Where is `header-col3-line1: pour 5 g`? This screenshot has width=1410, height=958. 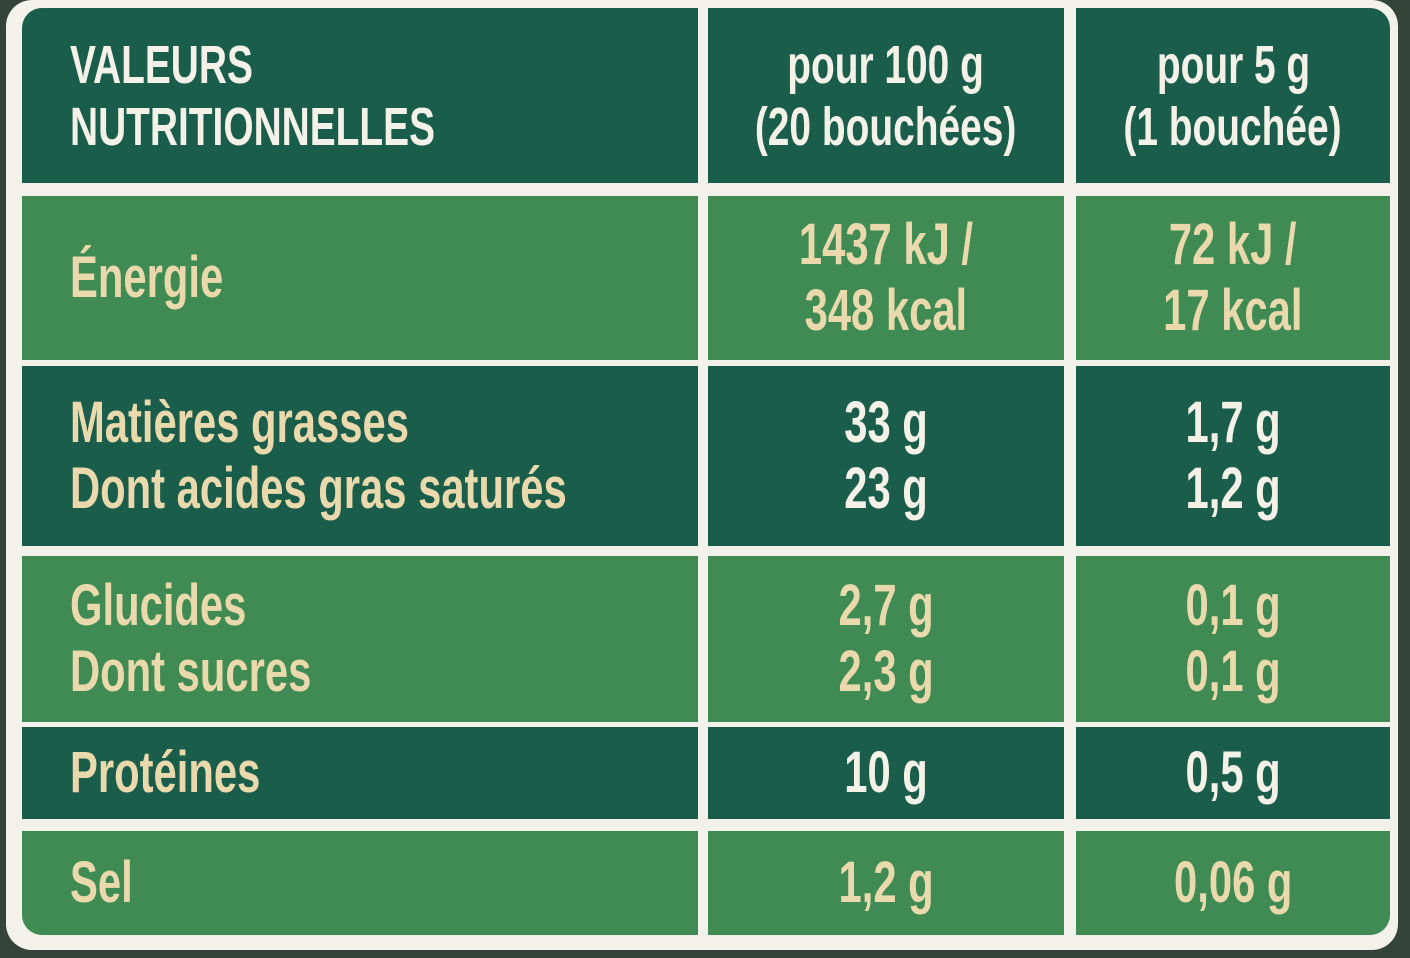 header-col3-line1: pour 5 g is located at coordinates (1233, 64).